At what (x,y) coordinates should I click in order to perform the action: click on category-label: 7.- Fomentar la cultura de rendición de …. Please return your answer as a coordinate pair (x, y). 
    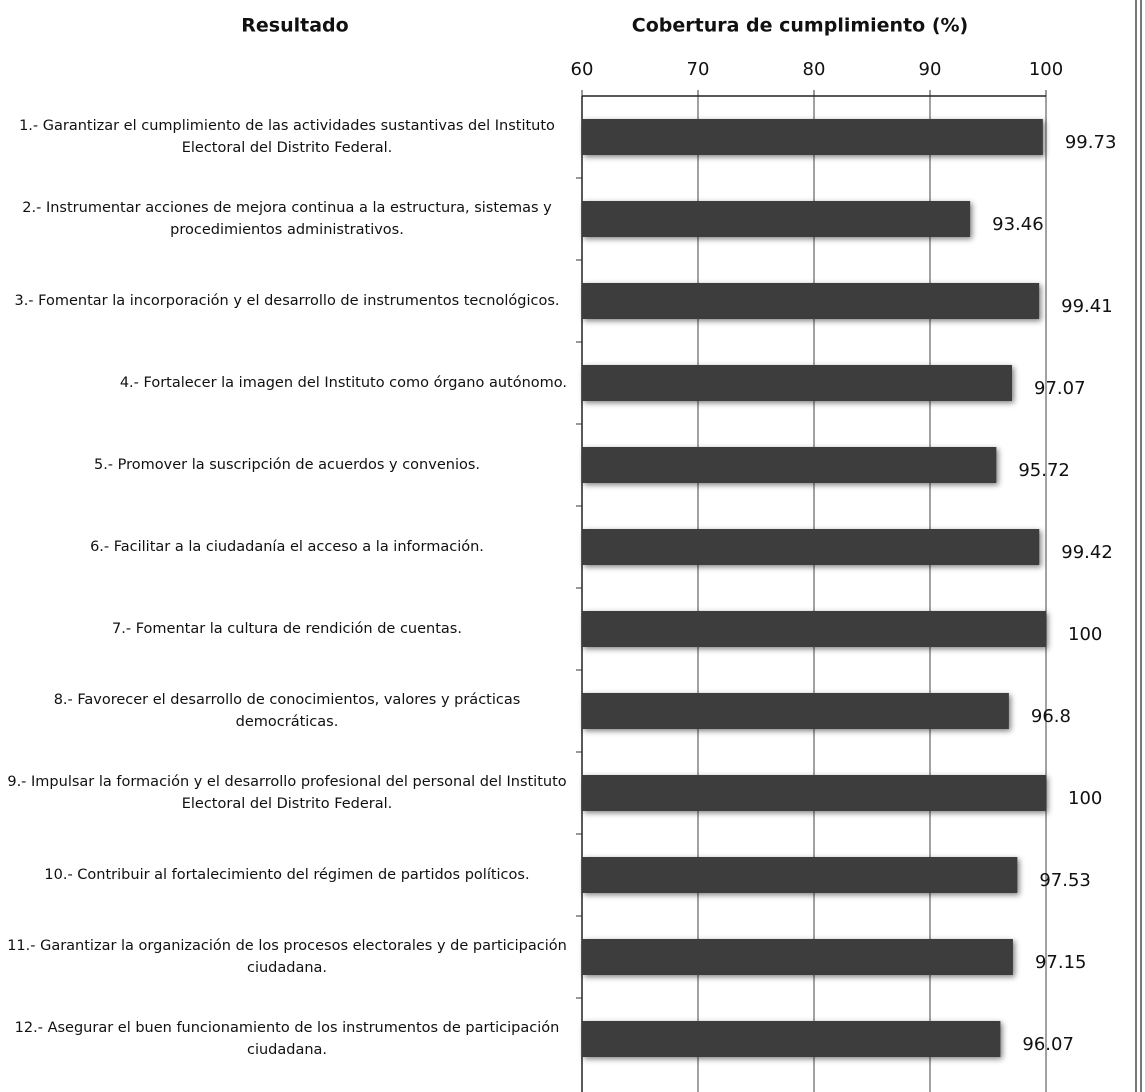
    Looking at the image, I should click on (287, 629).